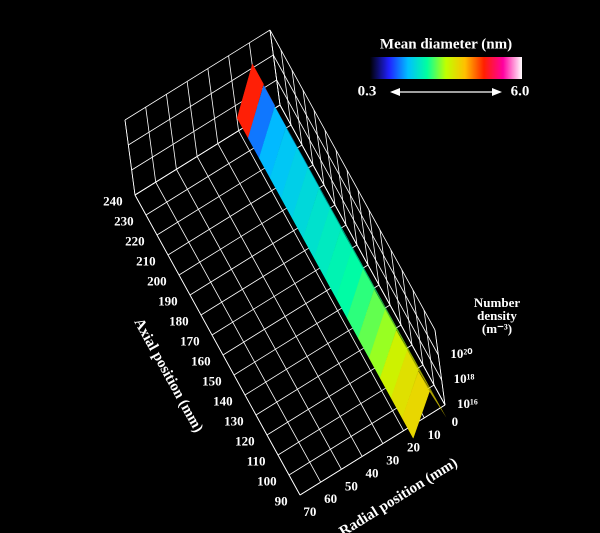 The height and width of the screenshot is (533, 600). What do you see at coordinates (434, 434) in the screenshot?
I see `y-tick-label: 10` at bounding box center [434, 434].